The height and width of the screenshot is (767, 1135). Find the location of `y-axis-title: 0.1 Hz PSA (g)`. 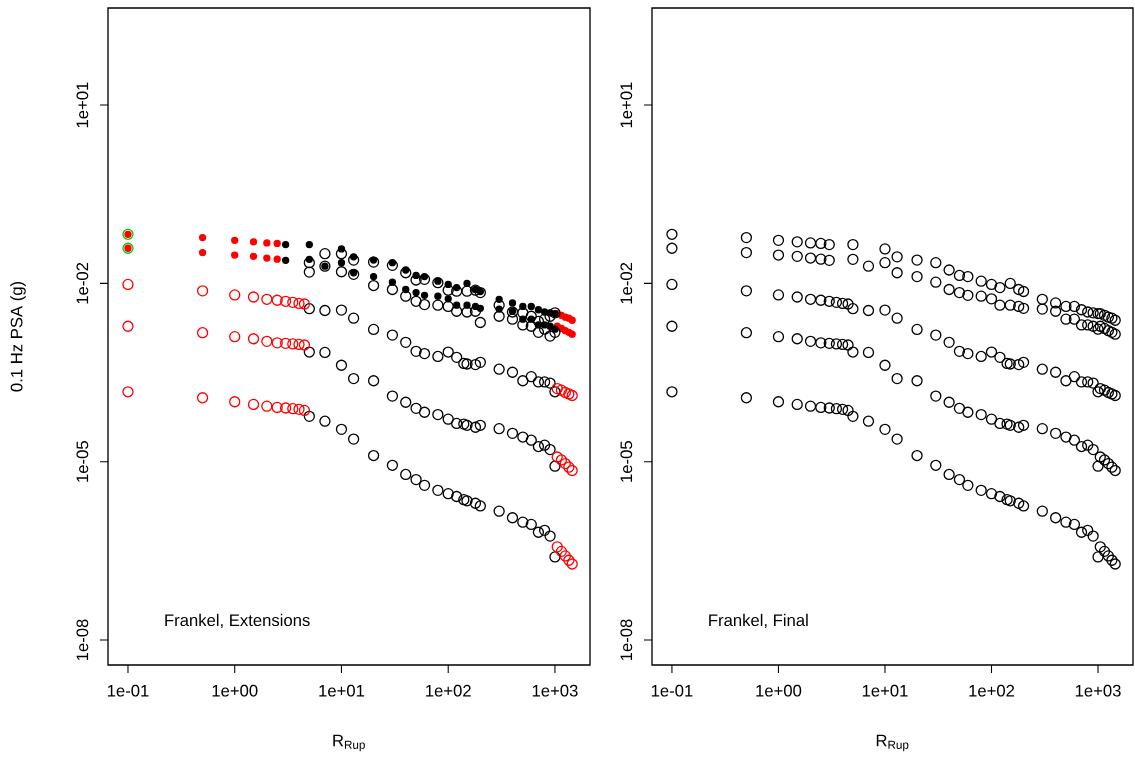

y-axis-title: 0.1 Hz PSA (g) is located at coordinates (18, 336).